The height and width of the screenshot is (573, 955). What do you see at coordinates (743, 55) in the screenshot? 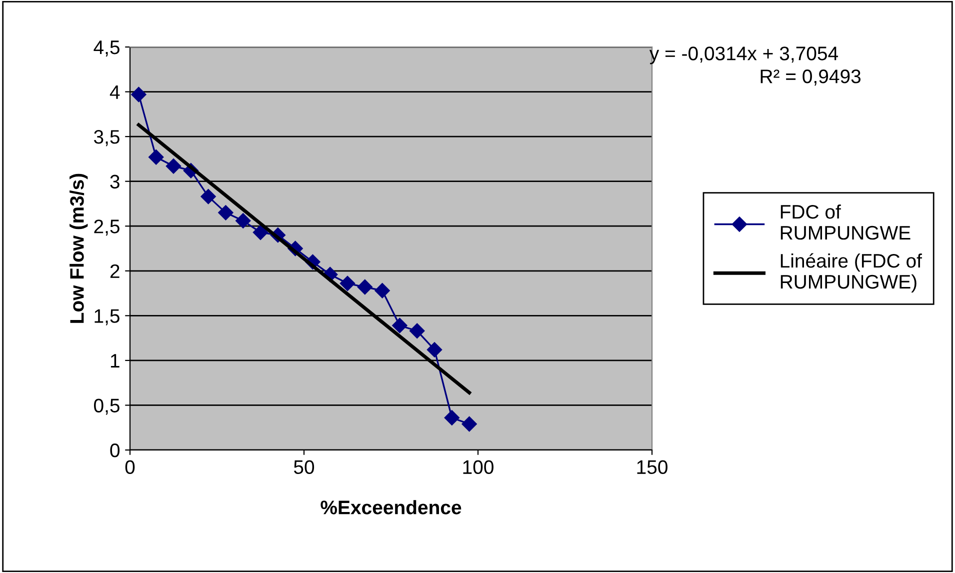
I see `annotation: y = -0,0314x + 3,7054` at bounding box center [743, 55].